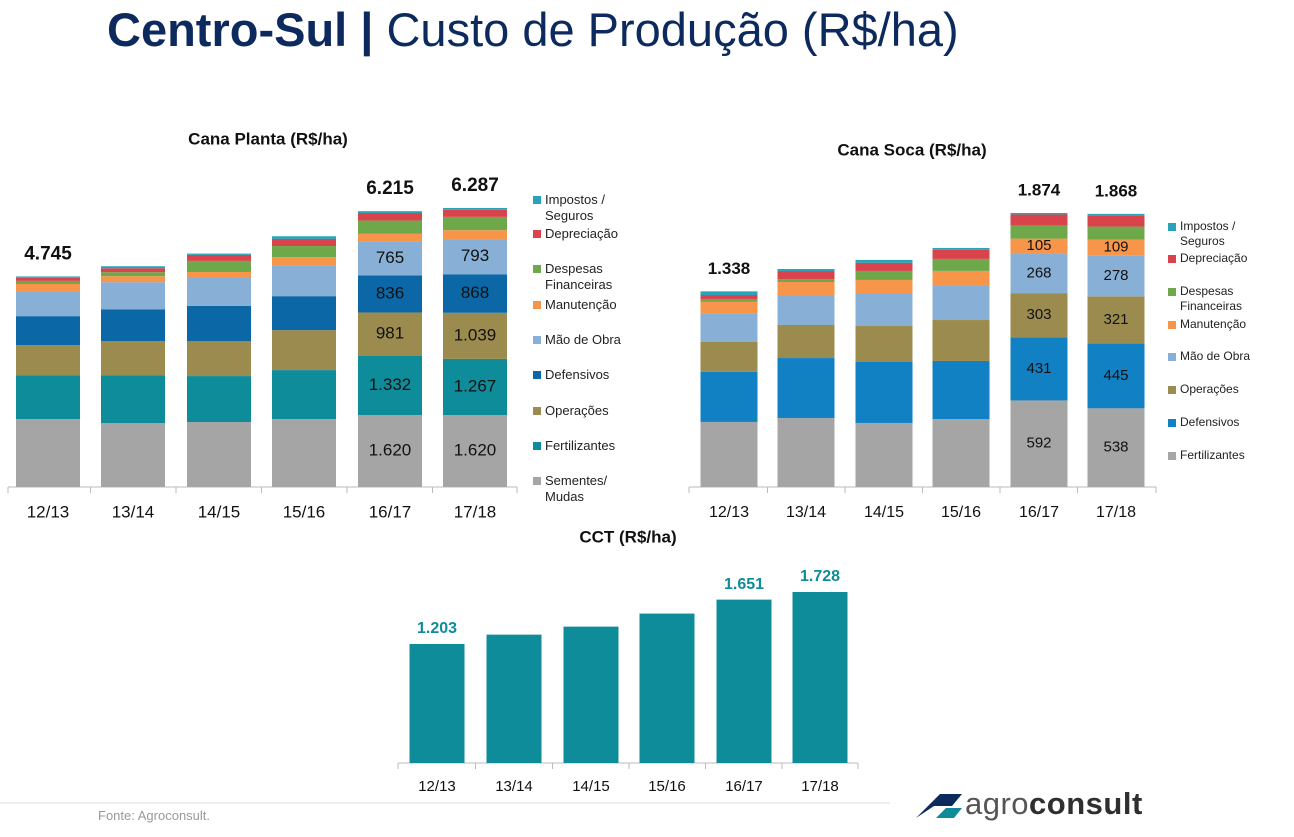  Describe the element at coordinates (576, 489) in the screenshot. I see `legend-label: Sementes/ Mudas` at that location.